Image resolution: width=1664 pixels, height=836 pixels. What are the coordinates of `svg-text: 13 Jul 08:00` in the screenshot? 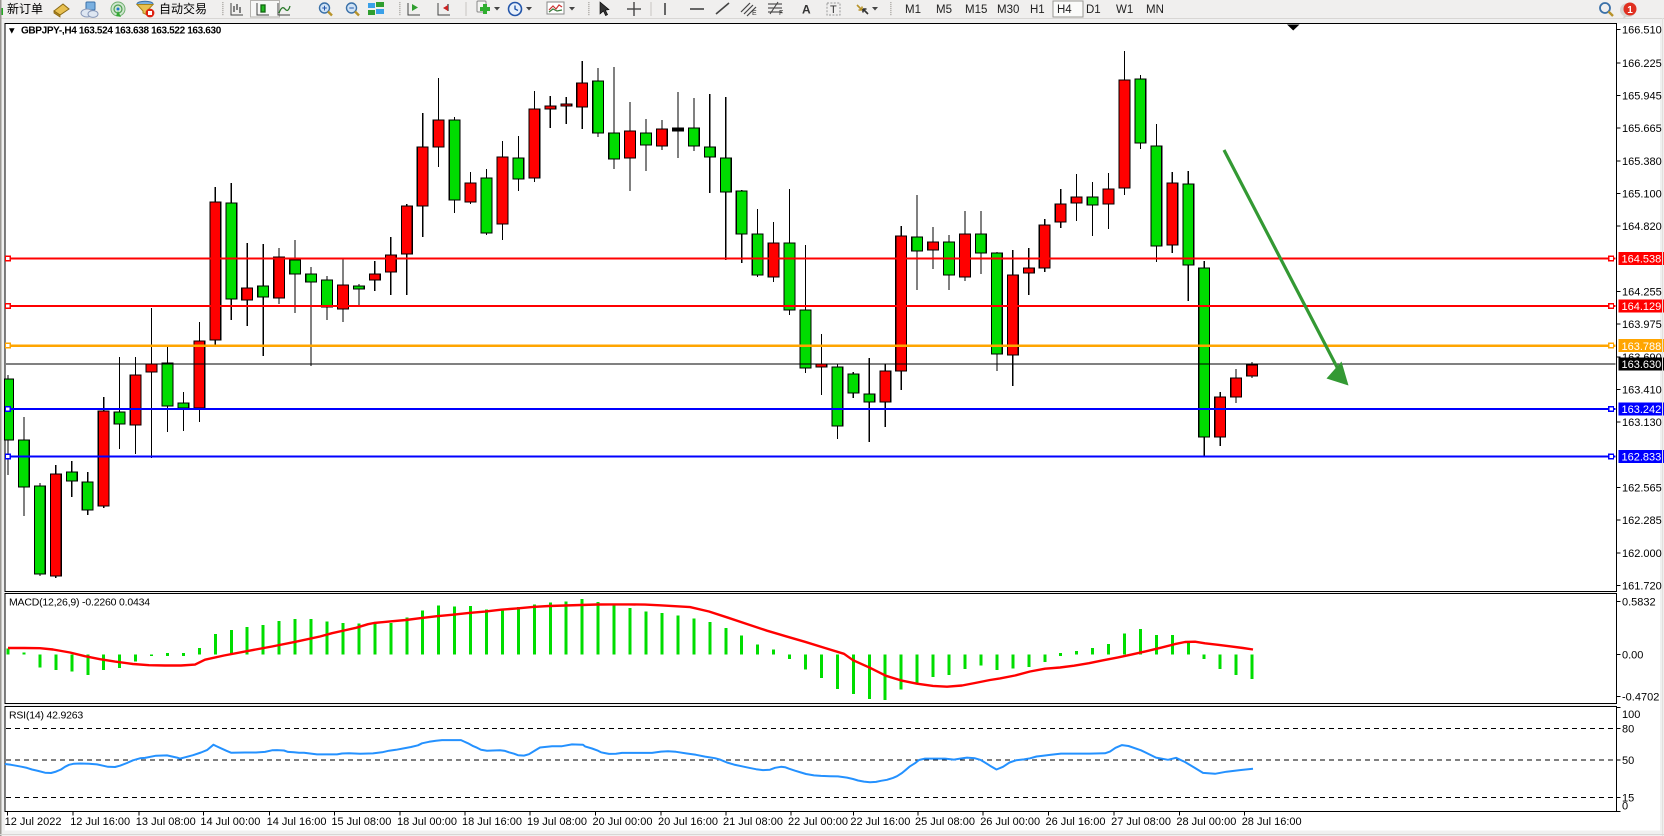 It's located at (166, 822).